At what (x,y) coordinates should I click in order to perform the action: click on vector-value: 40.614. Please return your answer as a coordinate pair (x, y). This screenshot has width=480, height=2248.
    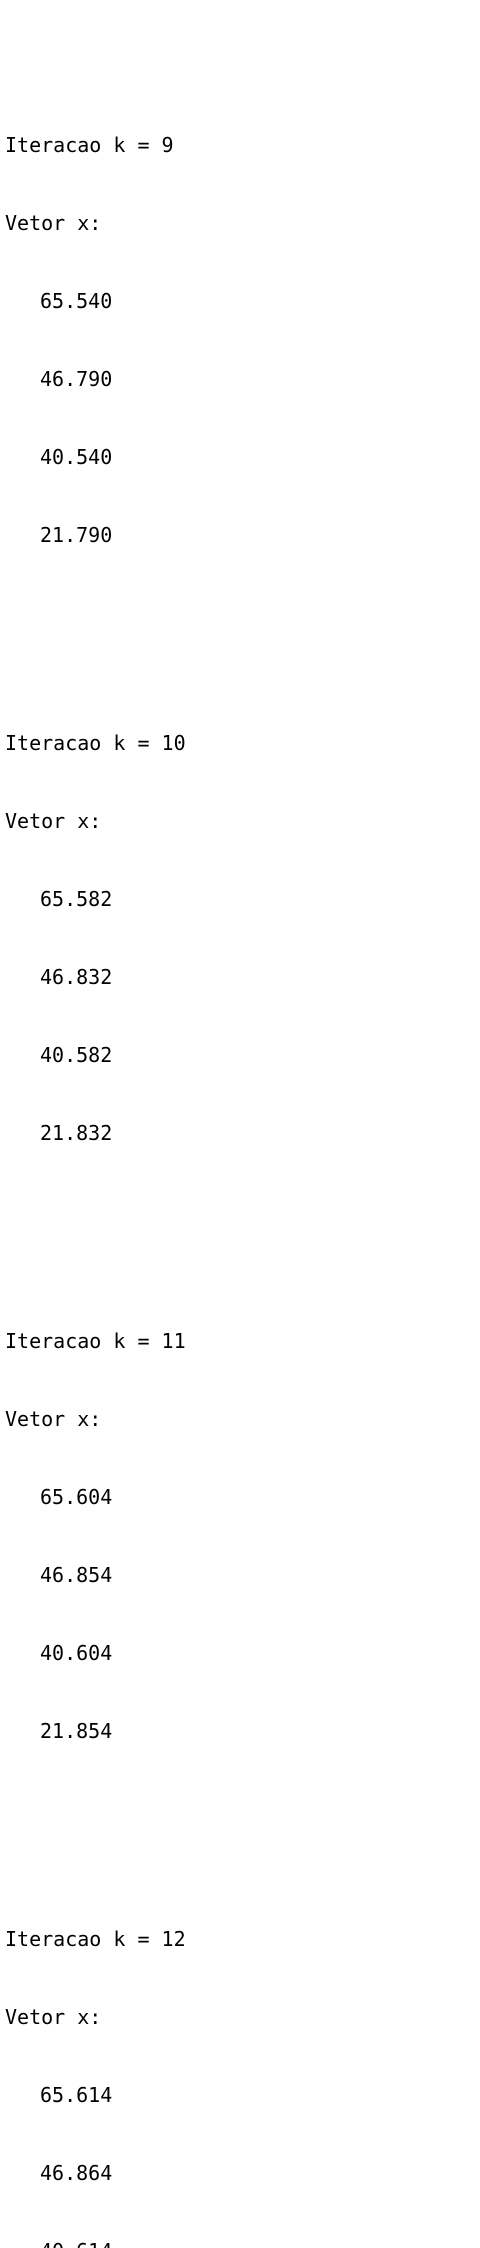
    Looking at the image, I should click on (242, 2243).